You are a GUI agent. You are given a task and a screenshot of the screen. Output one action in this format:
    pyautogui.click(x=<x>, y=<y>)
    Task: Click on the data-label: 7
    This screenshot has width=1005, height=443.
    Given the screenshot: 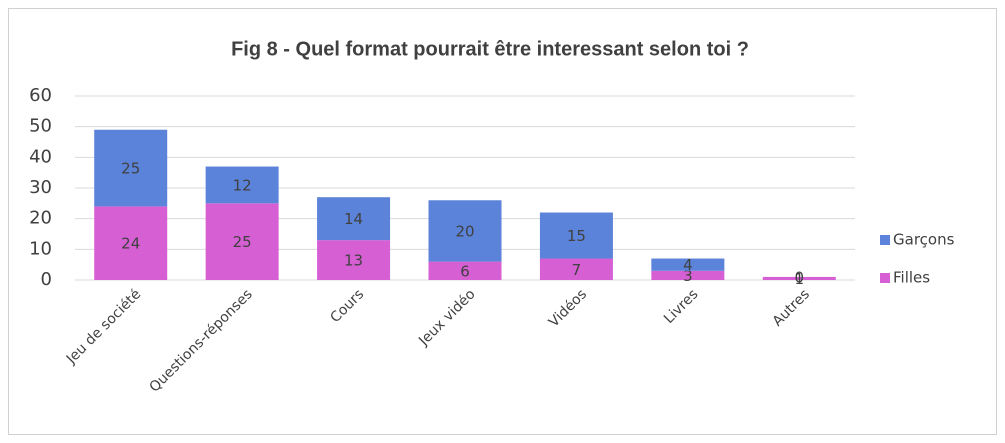 What is the action you would take?
    pyautogui.click(x=577, y=270)
    